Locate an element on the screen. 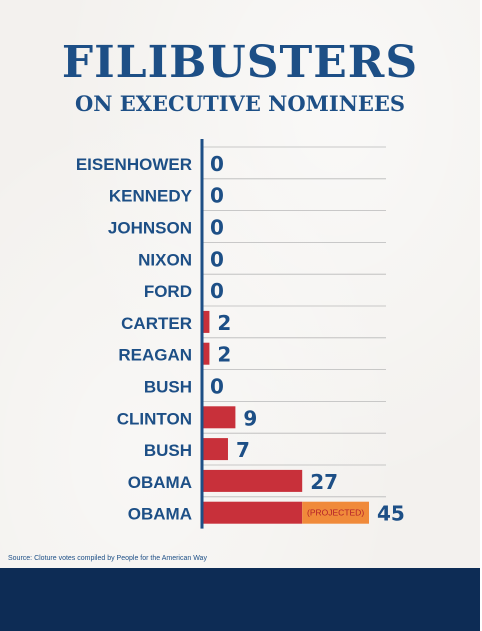 Image resolution: width=482 pixels, height=631 pixels. value-label: 9 is located at coordinates (250, 418).